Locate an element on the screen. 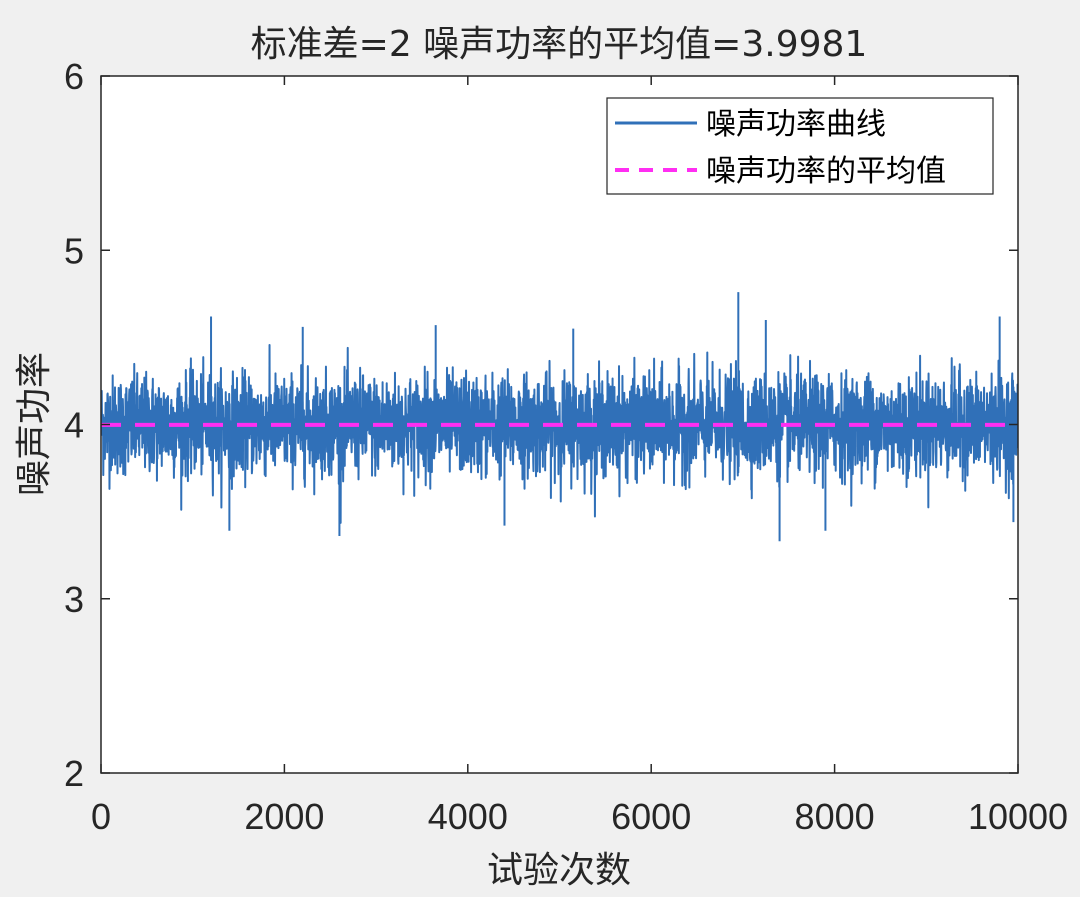 This screenshot has height=897, width=1080. y-axis-label: 噪声功率 is located at coordinates (34, 424).